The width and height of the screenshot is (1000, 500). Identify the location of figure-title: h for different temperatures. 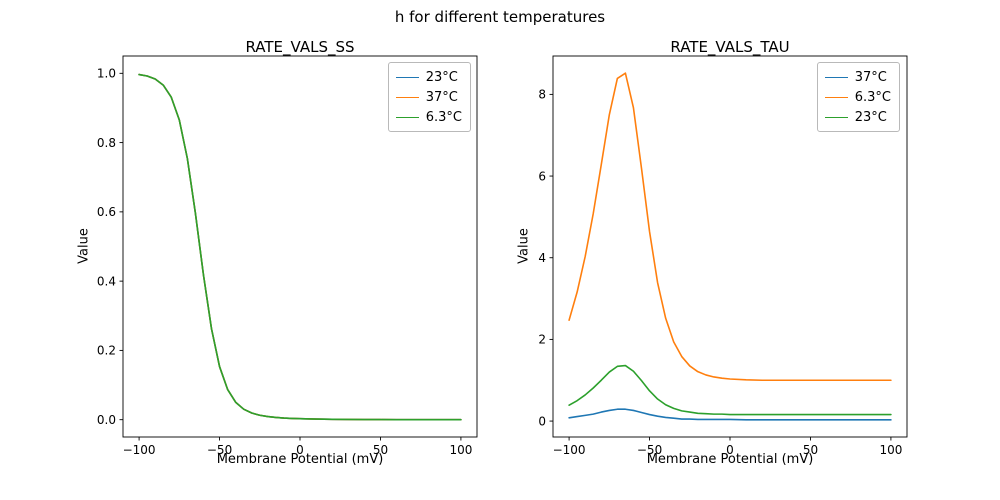
(500, 17).